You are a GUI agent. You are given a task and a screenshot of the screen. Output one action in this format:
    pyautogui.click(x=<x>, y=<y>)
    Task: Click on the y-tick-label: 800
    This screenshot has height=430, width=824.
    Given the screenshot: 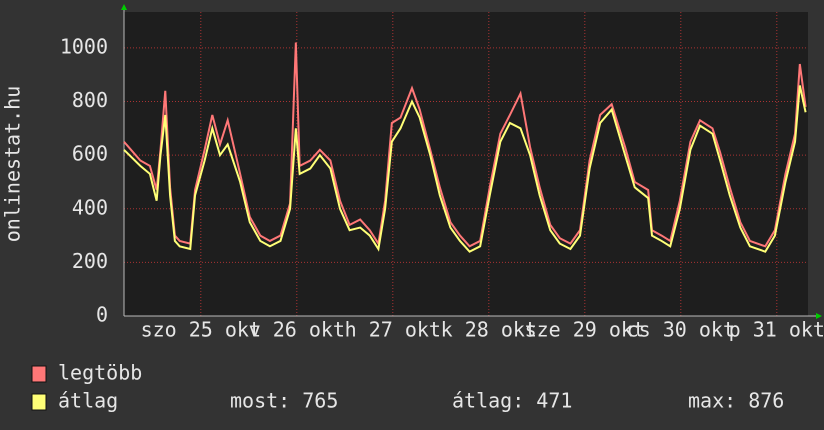 What is the action you would take?
    pyautogui.click(x=90, y=100)
    